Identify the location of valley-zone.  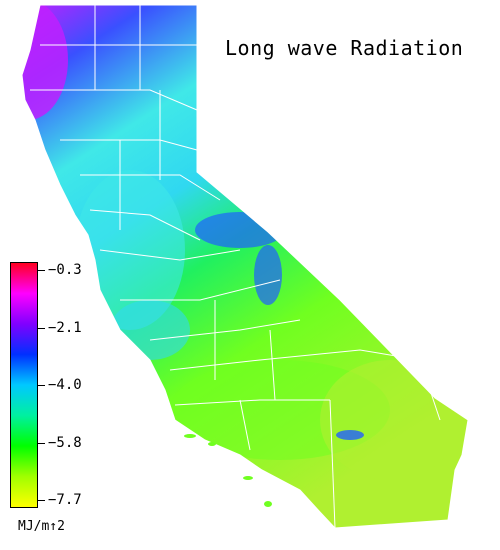
(130, 250).